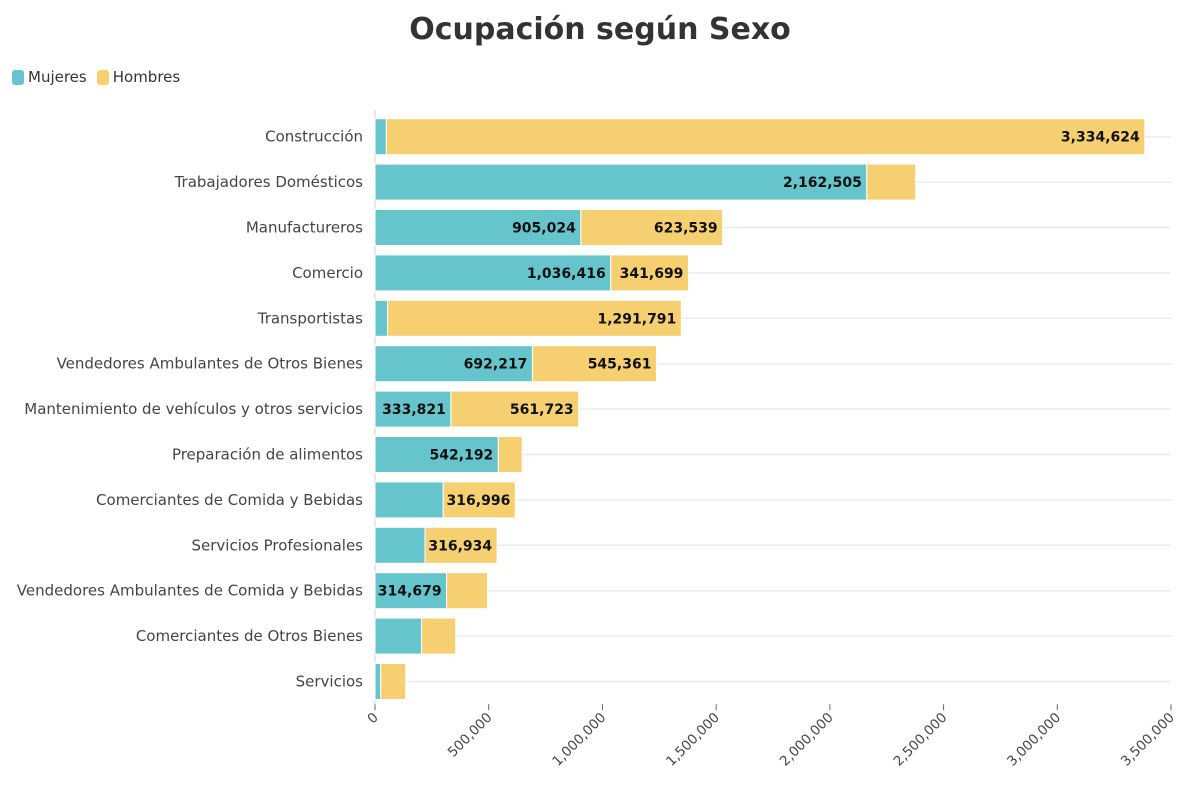  Describe the element at coordinates (920, 740) in the screenshot. I see `x-tick-label: 2,500,000` at that location.